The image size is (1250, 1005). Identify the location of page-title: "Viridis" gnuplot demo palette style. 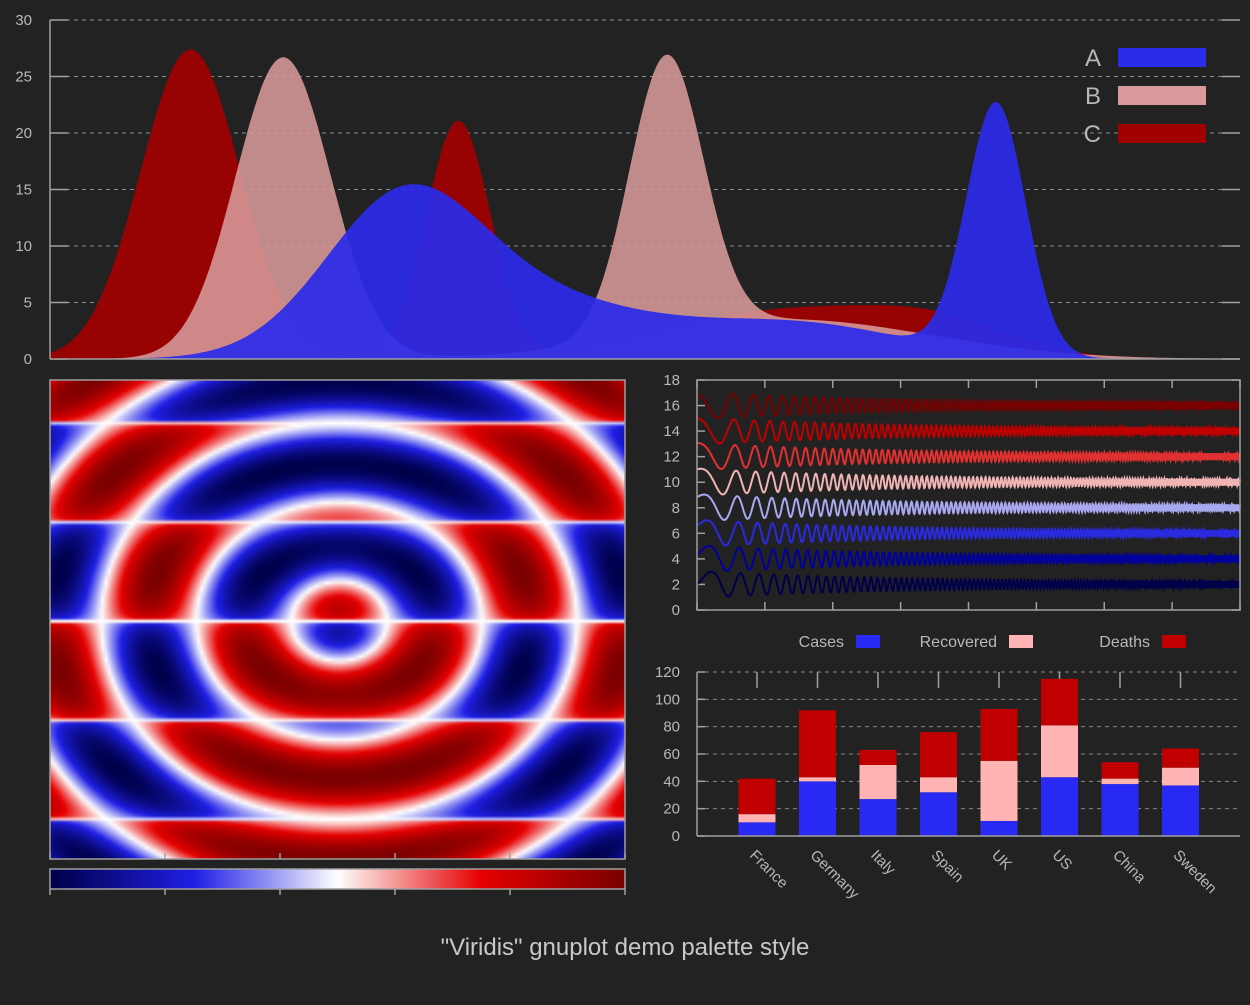
(625, 947).